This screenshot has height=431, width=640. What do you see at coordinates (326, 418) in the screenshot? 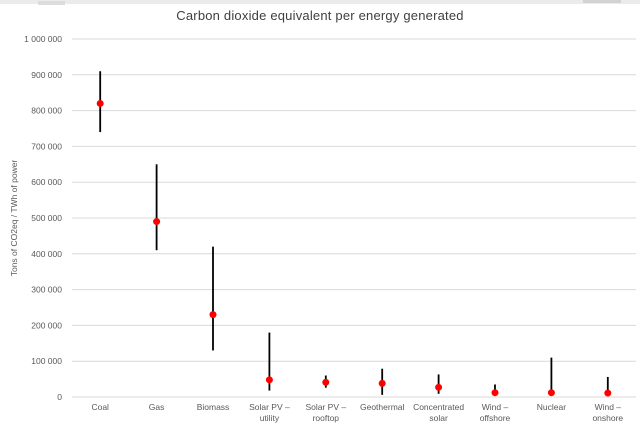
I see `x-axis-label: rooftop` at bounding box center [326, 418].